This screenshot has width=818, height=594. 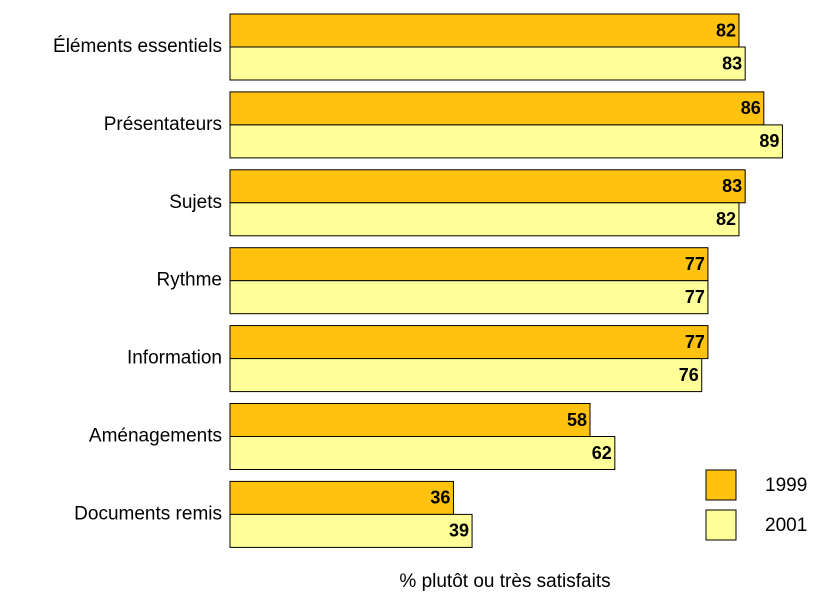 What do you see at coordinates (174, 358) in the screenshot?
I see `y-tick-label: Information` at bounding box center [174, 358].